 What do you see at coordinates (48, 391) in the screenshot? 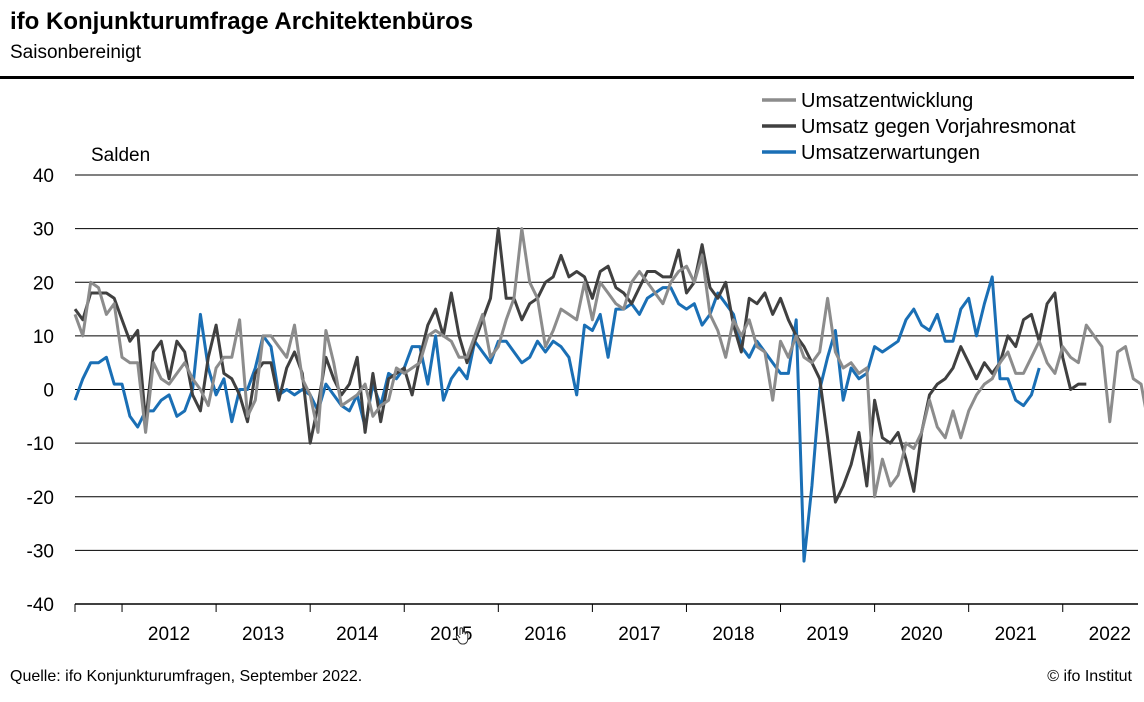
I see `y-tick-label: 0` at bounding box center [48, 391].